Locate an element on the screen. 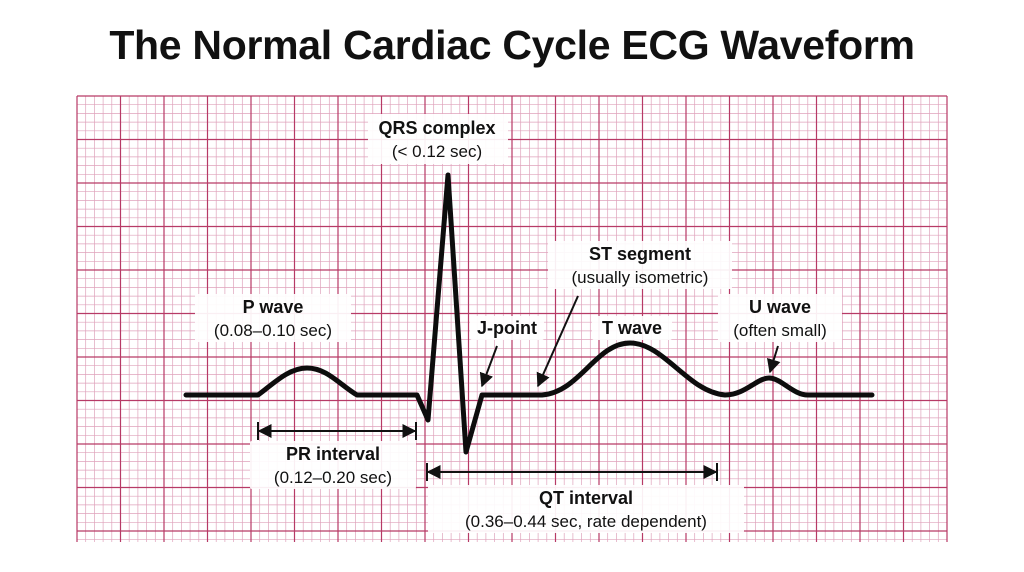 This screenshot has height=572, width=1024. p-wave-label: P wave is located at coordinates (273, 307).